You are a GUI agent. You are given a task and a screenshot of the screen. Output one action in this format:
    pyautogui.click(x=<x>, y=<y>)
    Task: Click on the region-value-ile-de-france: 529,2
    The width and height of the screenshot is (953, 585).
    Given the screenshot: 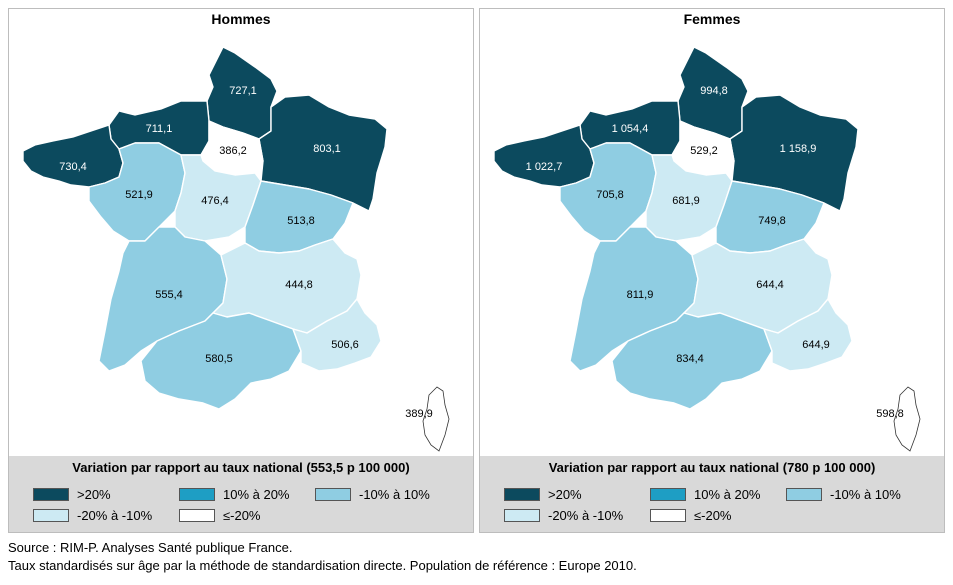 What is the action you would take?
    pyautogui.click(x=704, y=151)
    